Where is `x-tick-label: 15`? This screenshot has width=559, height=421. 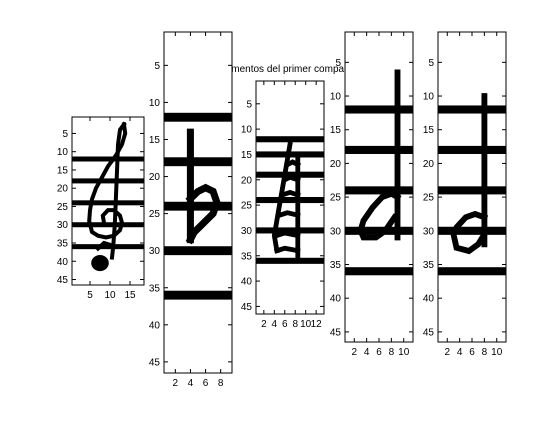
x-tick-label: 15 is located at coordinates (130, 295).